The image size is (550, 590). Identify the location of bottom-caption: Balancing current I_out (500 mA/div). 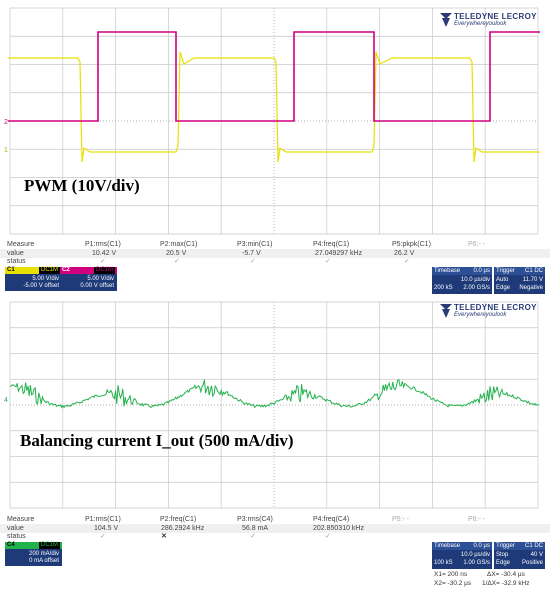
(157, 440).